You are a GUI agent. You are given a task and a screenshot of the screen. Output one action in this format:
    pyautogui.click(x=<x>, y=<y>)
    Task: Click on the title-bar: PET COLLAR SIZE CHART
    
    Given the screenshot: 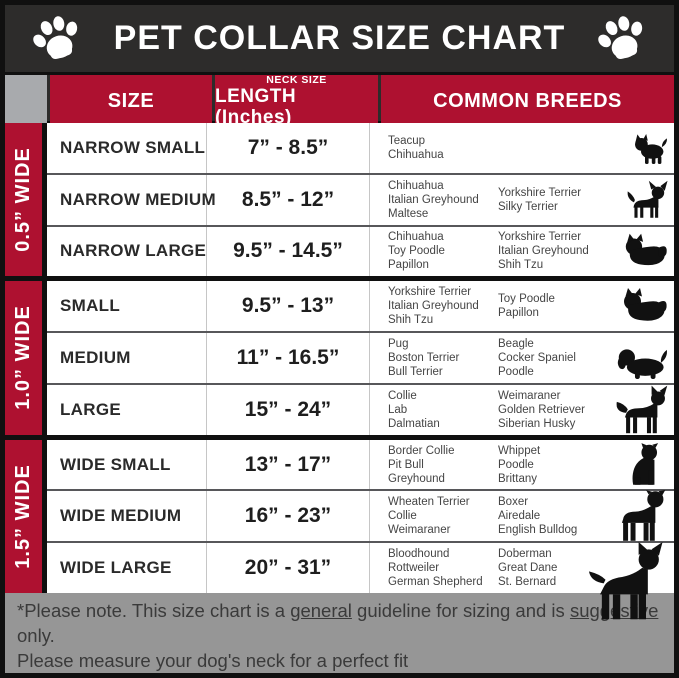 What is the action you would take?
    pyautogui.click(x=339, y=38)
    